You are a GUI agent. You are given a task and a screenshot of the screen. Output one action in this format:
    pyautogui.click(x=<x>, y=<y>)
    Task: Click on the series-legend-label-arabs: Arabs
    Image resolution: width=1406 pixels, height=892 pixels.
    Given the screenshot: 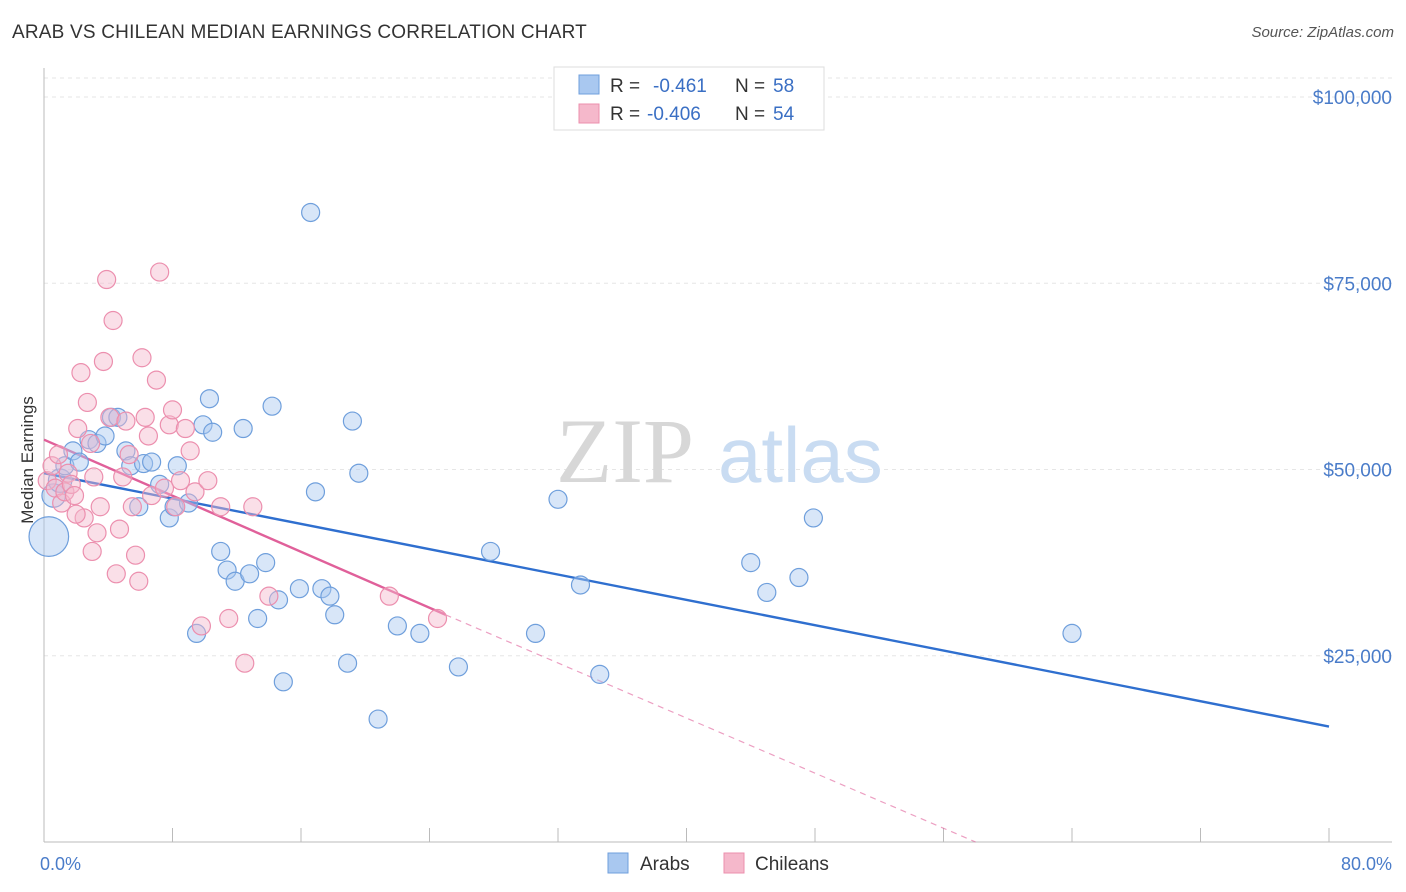 What is the action you would take?
    pyautogui.click(x=665, y=864)
    